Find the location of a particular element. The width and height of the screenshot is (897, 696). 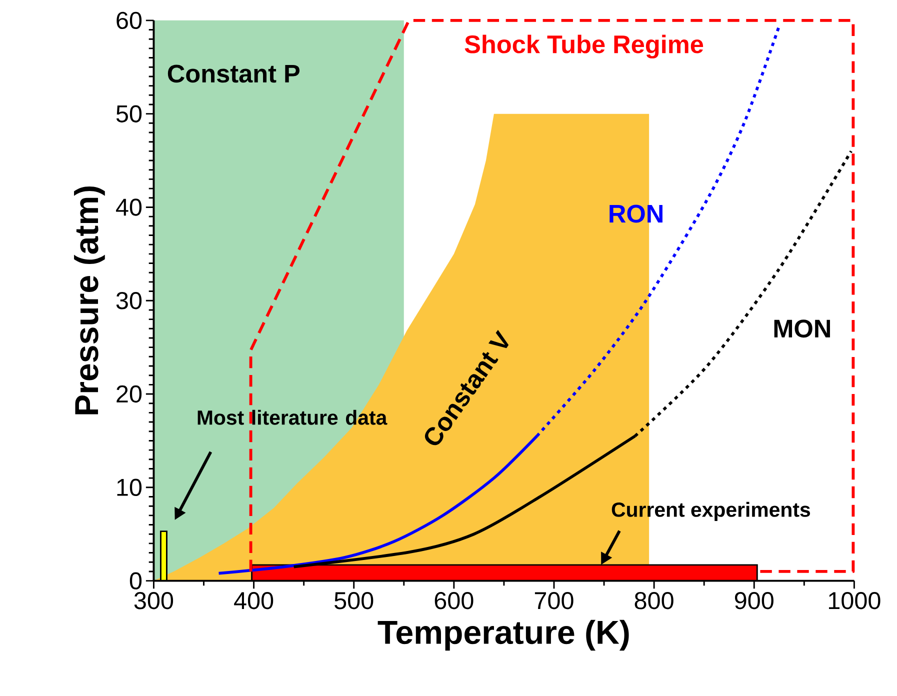

y-tick-label: 0 is located at coordinates (136, 581).